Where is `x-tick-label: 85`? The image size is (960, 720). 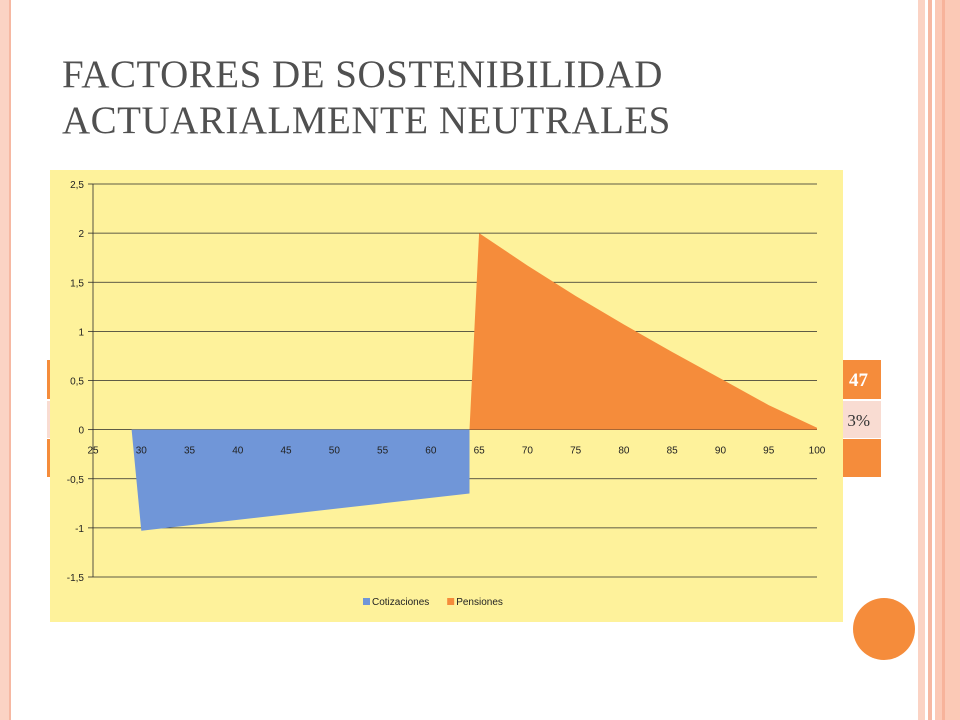
x-tick-label: 85 is located at coordinates (673, 451).